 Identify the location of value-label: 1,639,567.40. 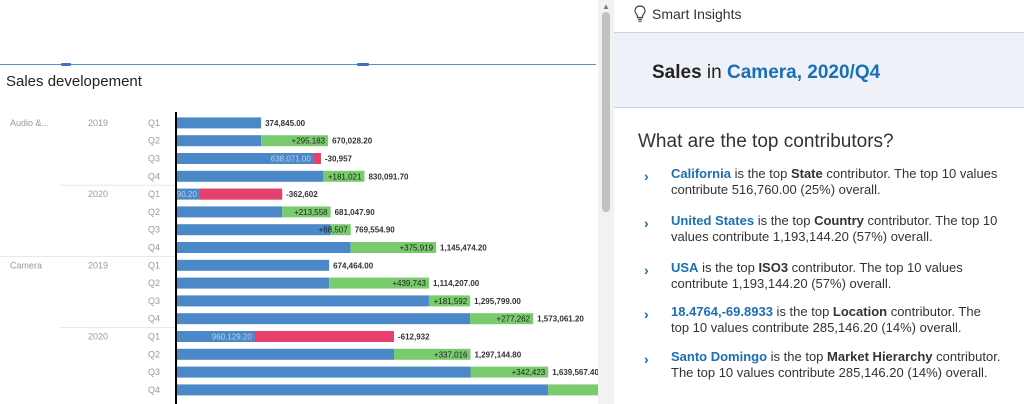
(575, 372).